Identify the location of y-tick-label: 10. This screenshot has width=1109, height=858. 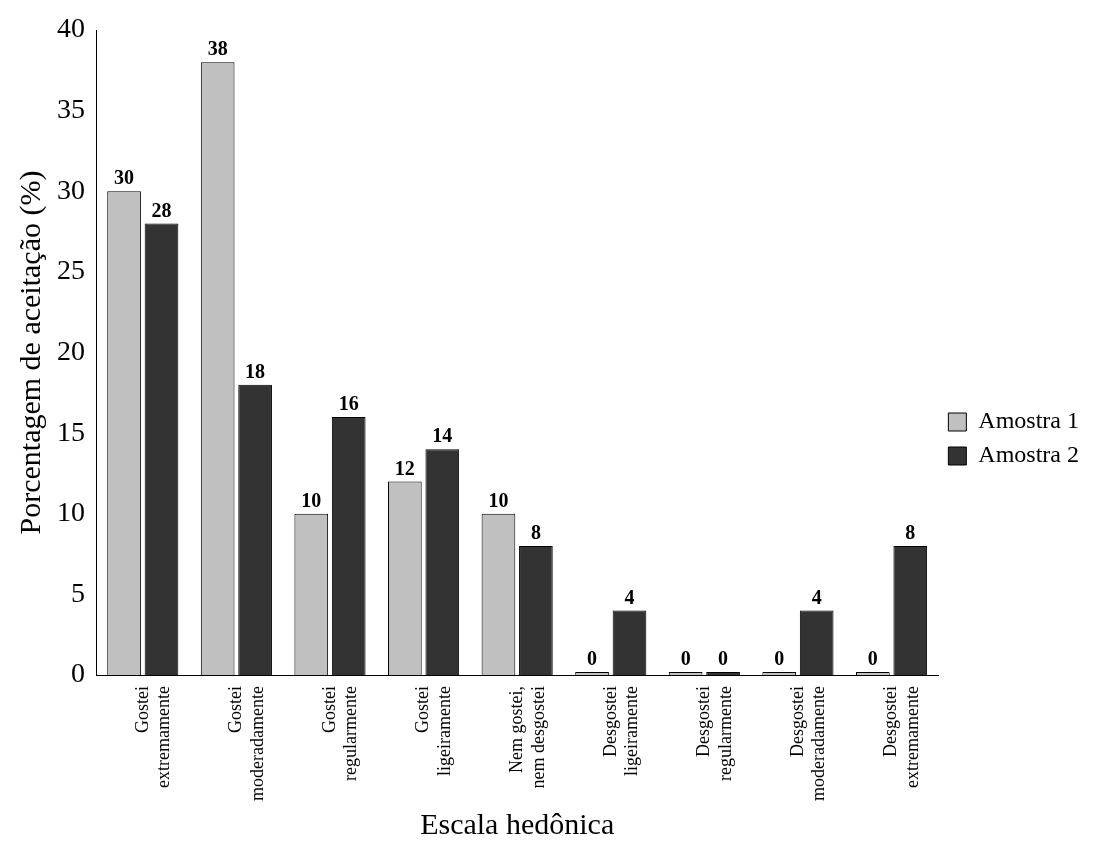
(71, 512).